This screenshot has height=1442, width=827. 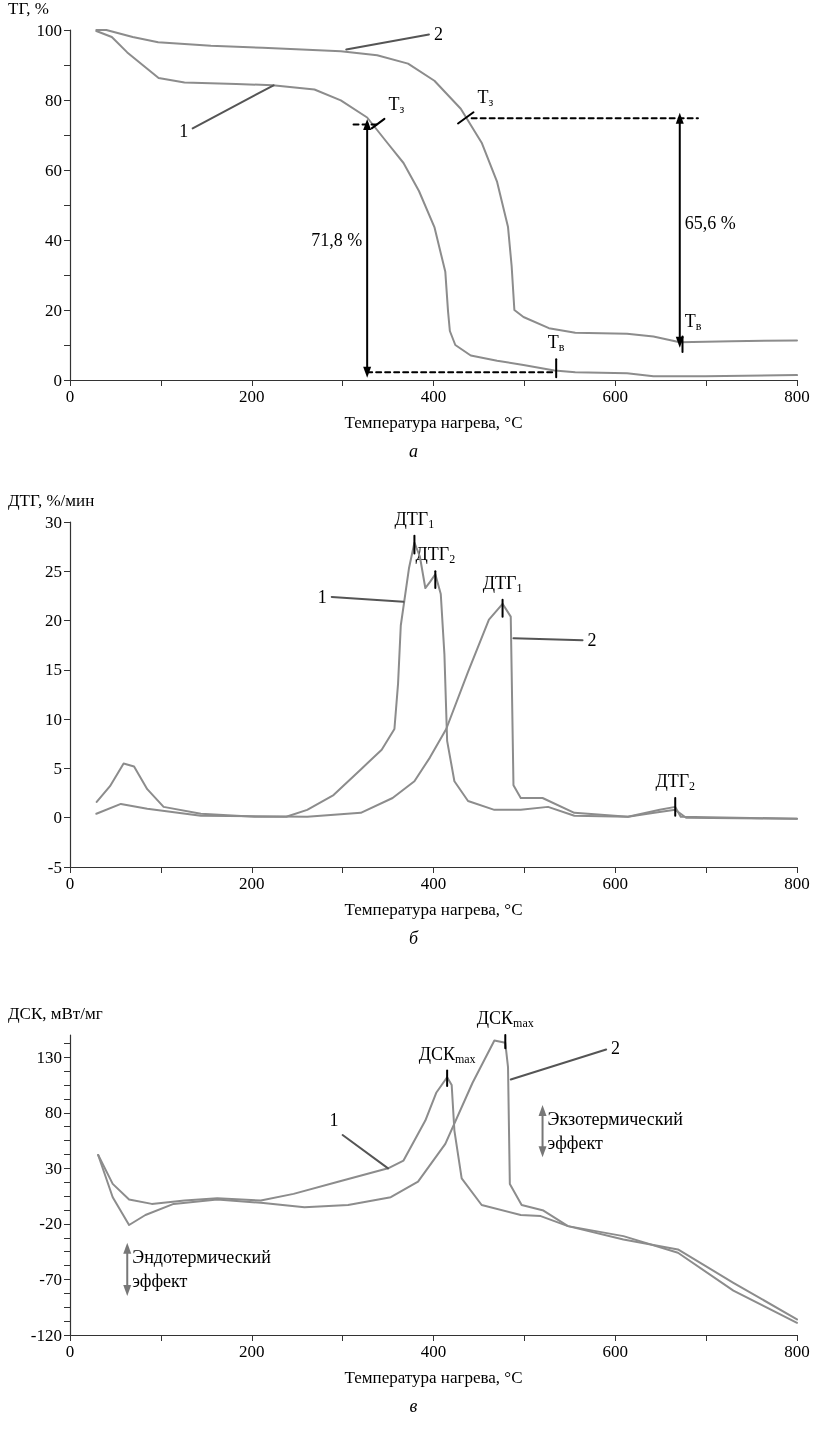 I want to click on y-tick-label: 40, so click(x=53, y=240).